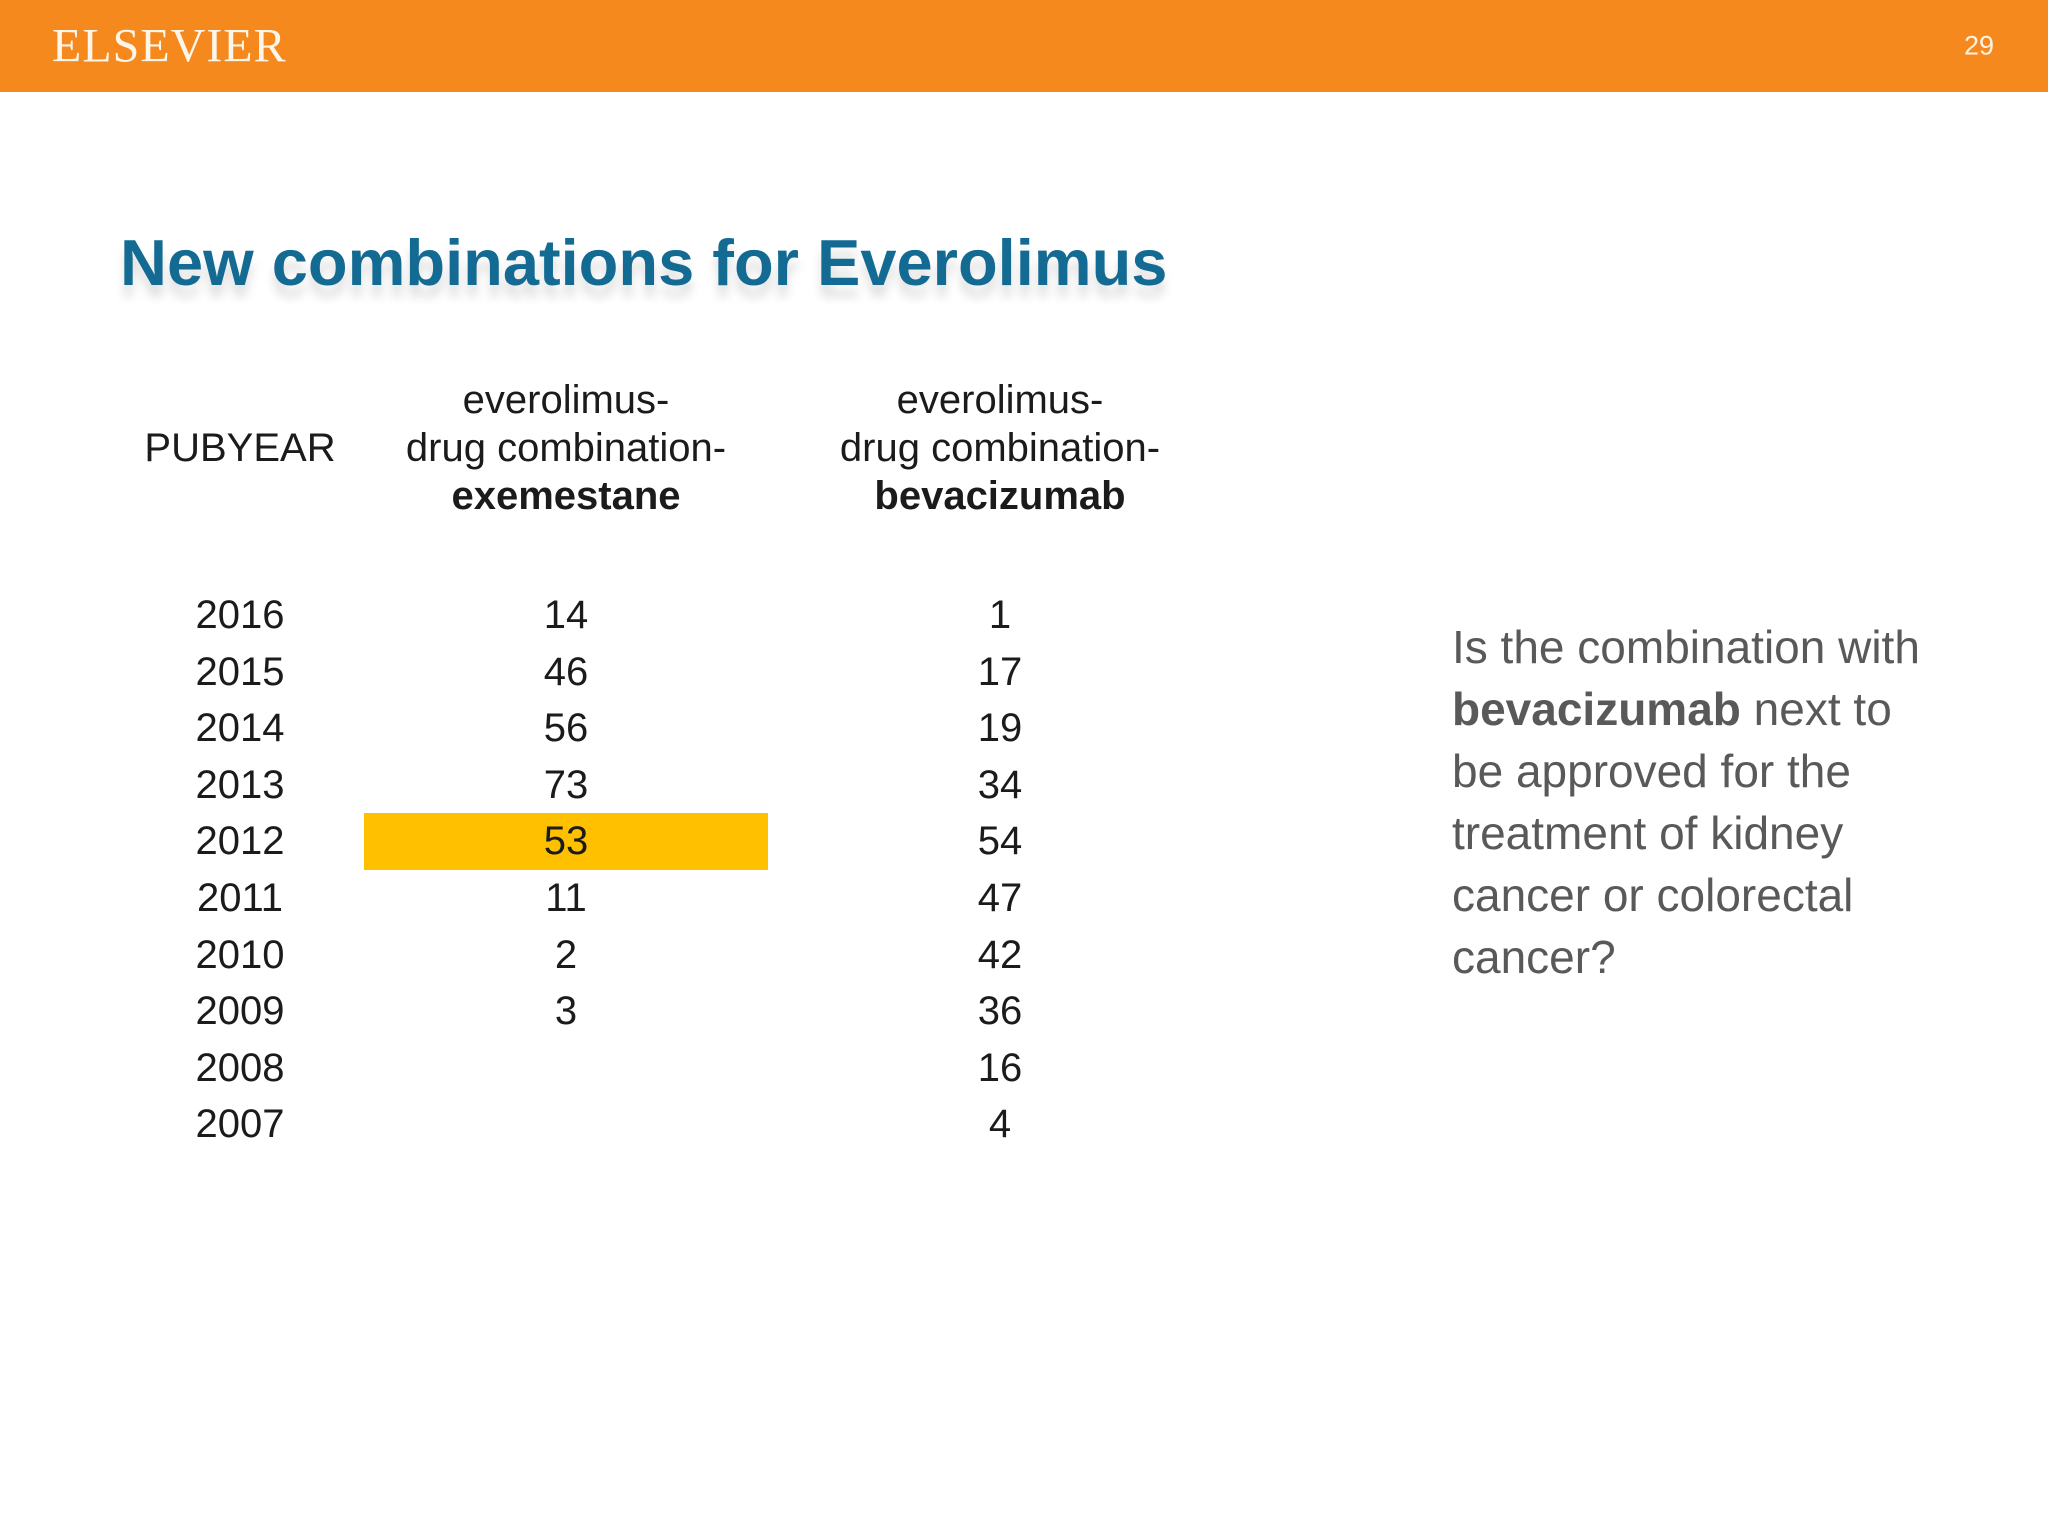 This screenshot has height=1536, width=2048. Describe the element at coordinates (566, 784) in the screenshot. I see `cell-exemestane: 73` at that location.